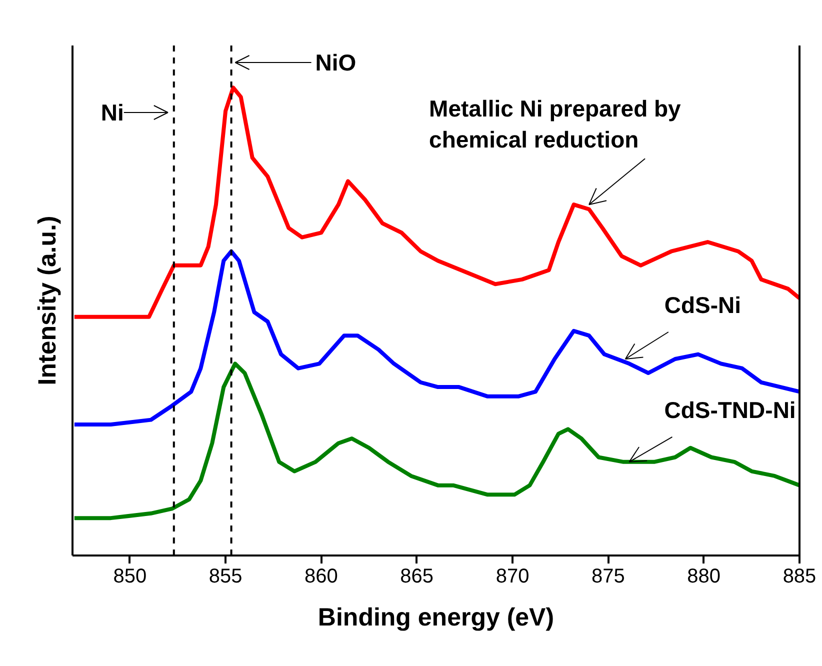 Image resolution: width=822 pixels, height=666 pixels. What do you see at coordinates (335, 63) in the screenshot?
I see `ref-line-label: NiO` at bounding box center [335, 63].